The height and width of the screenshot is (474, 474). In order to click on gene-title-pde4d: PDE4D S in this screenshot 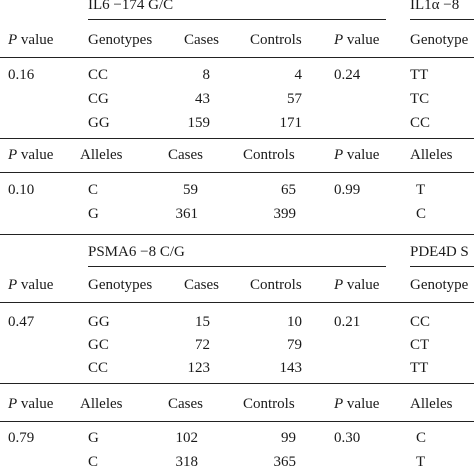, I will do `click(439, 252)`.